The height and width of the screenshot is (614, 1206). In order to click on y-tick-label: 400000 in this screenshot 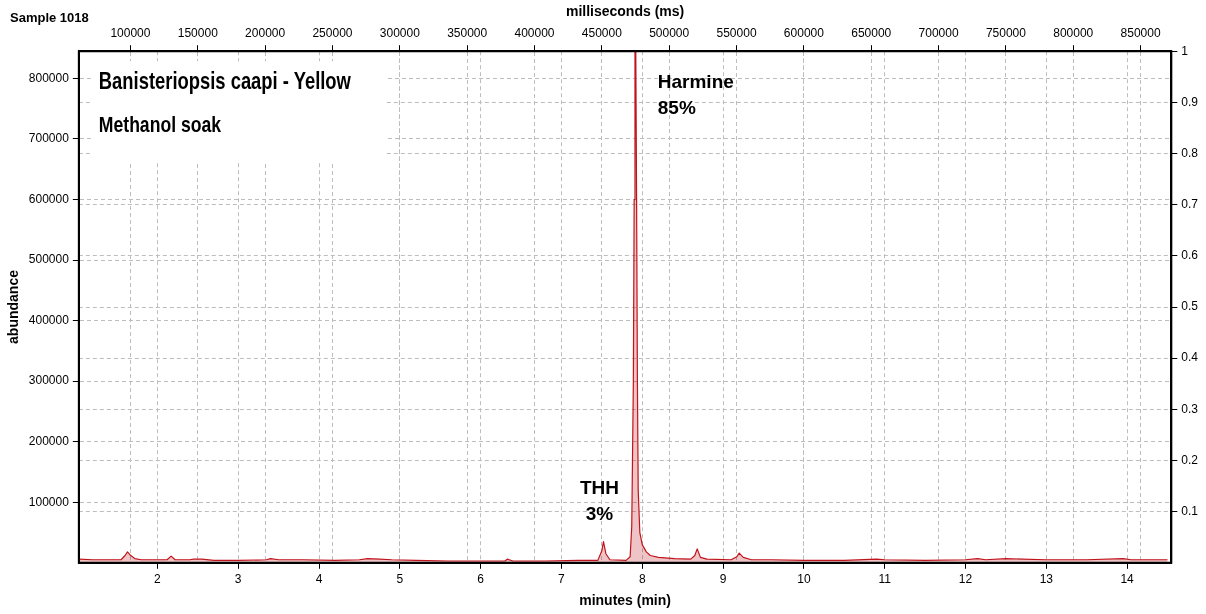, I will do `click(49, 319)`.